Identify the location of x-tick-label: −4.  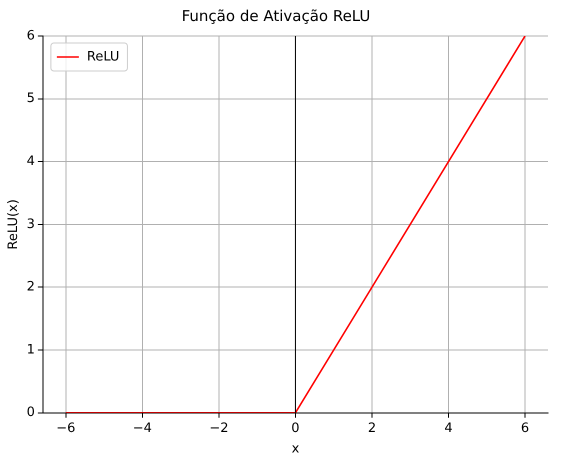
(142, 428).